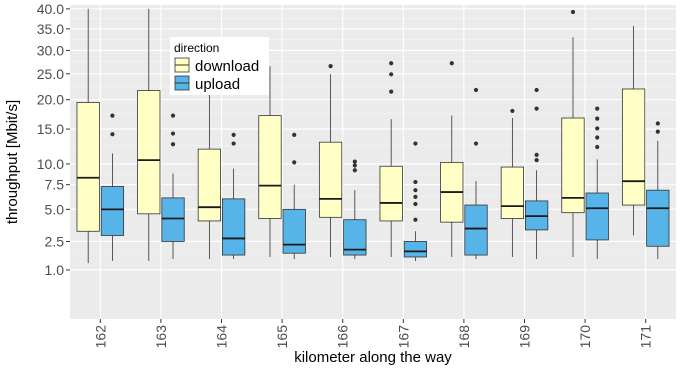  Describe the element at coordinates (373, 334) in the screenshot. I see `x-axis: 162 163 164 165 166 167 168 169 170 171` at that location.